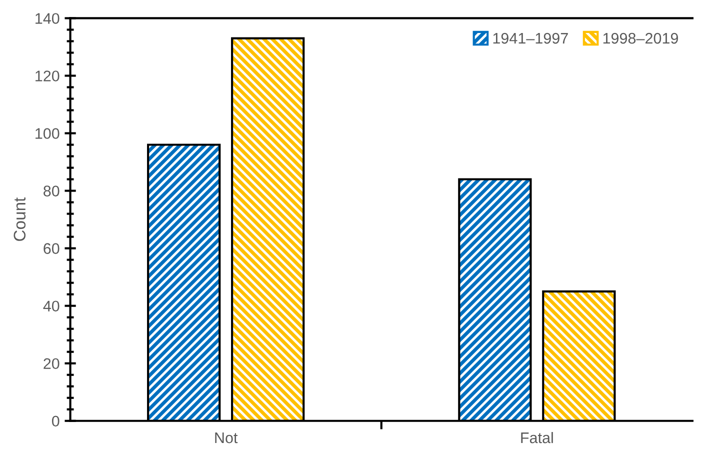 This screenshot has width=703, height=455. I want to click on x-tick-label: Not, so click(226, 438).